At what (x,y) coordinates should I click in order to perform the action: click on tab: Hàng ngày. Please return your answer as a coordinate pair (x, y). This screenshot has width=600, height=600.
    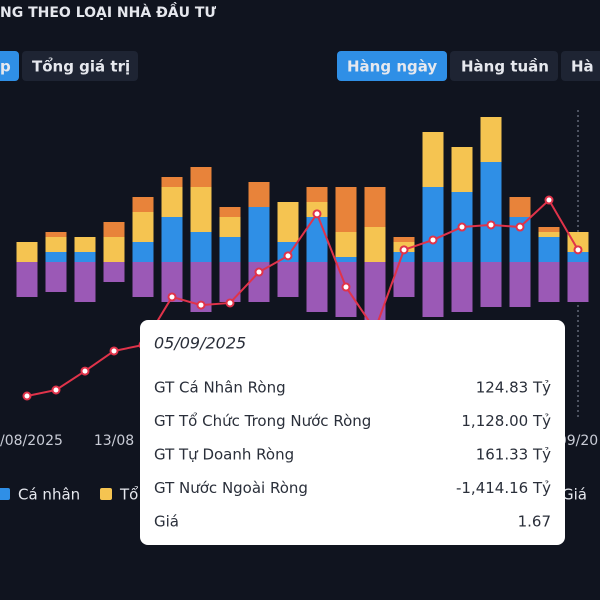
    Looking at the image, I should click on (392, 67).